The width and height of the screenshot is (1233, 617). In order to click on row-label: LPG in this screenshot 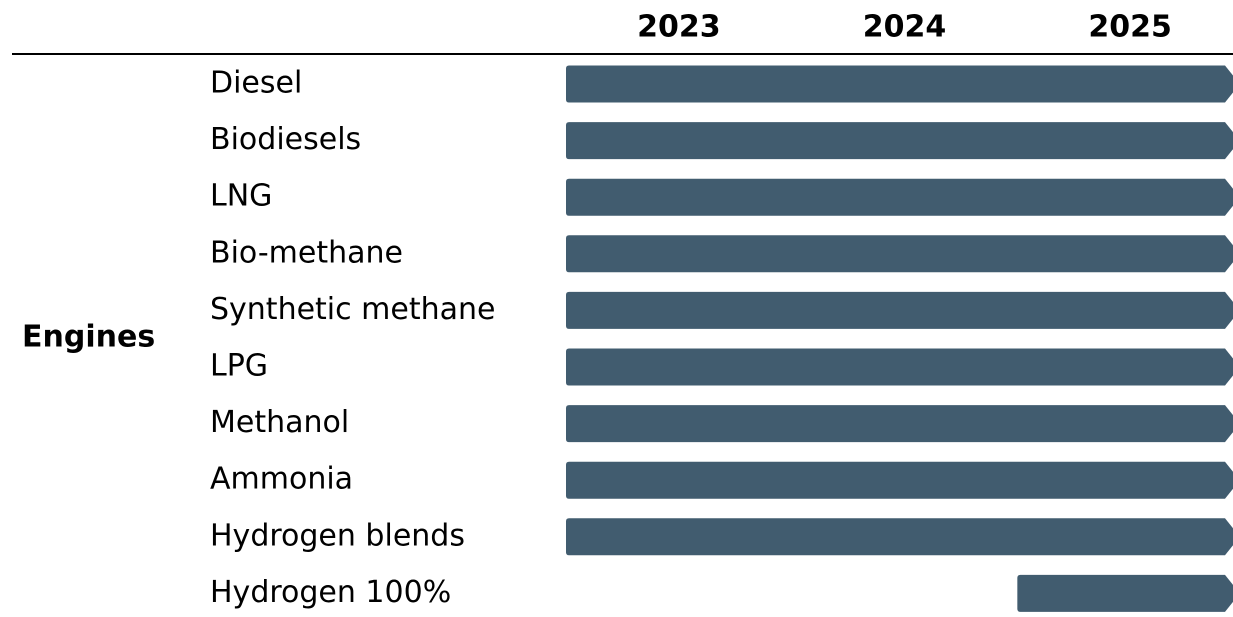, I will do `click(239, 366)`.